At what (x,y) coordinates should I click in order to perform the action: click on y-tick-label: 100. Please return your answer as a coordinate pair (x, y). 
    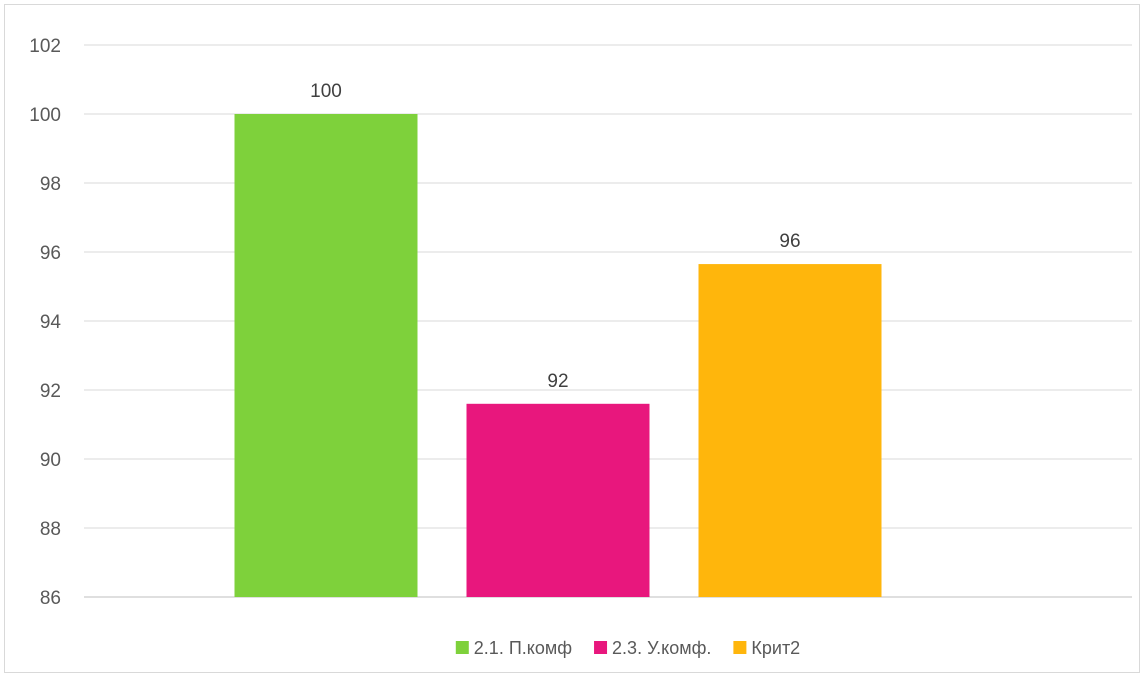
    Looking at the image, I should click on (45, 115).